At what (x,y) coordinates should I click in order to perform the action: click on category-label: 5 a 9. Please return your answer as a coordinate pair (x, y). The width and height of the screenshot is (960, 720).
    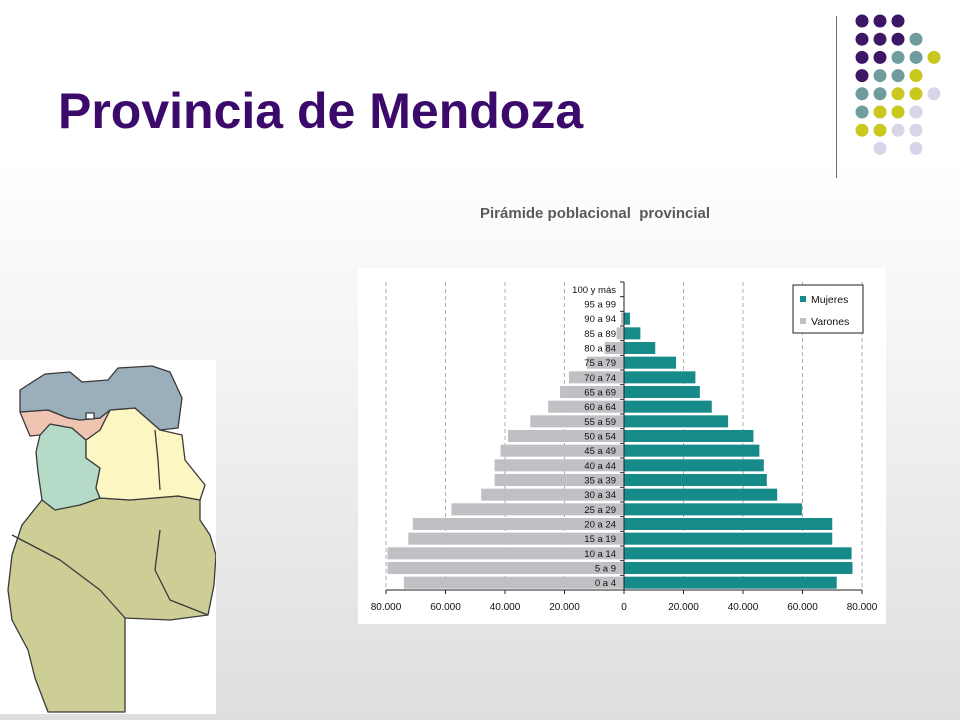
    Looking at the image, I should click on (605, 569).